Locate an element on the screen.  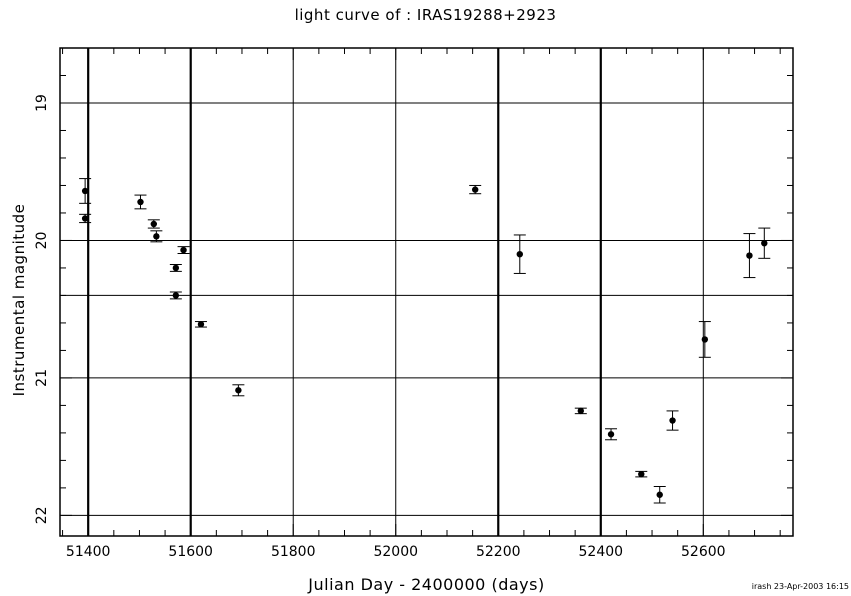
x-tick-label: 52000 is located at coordinates (395, 552).